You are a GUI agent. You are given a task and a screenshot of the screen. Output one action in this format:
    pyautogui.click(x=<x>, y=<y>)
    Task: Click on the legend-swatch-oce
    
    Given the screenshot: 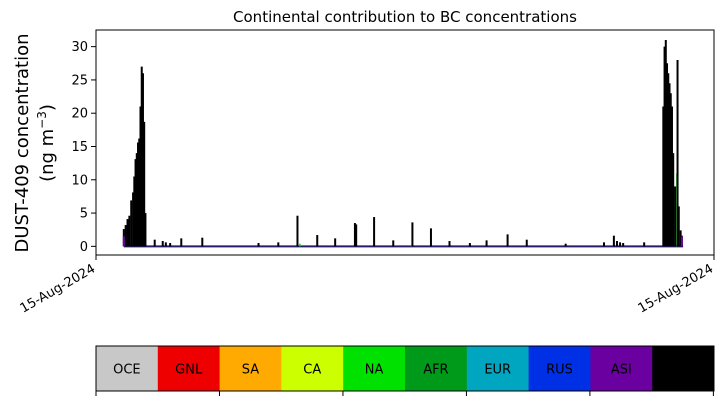 What is the action you would take?
    pyautogui.click(x=127, y=368)
    